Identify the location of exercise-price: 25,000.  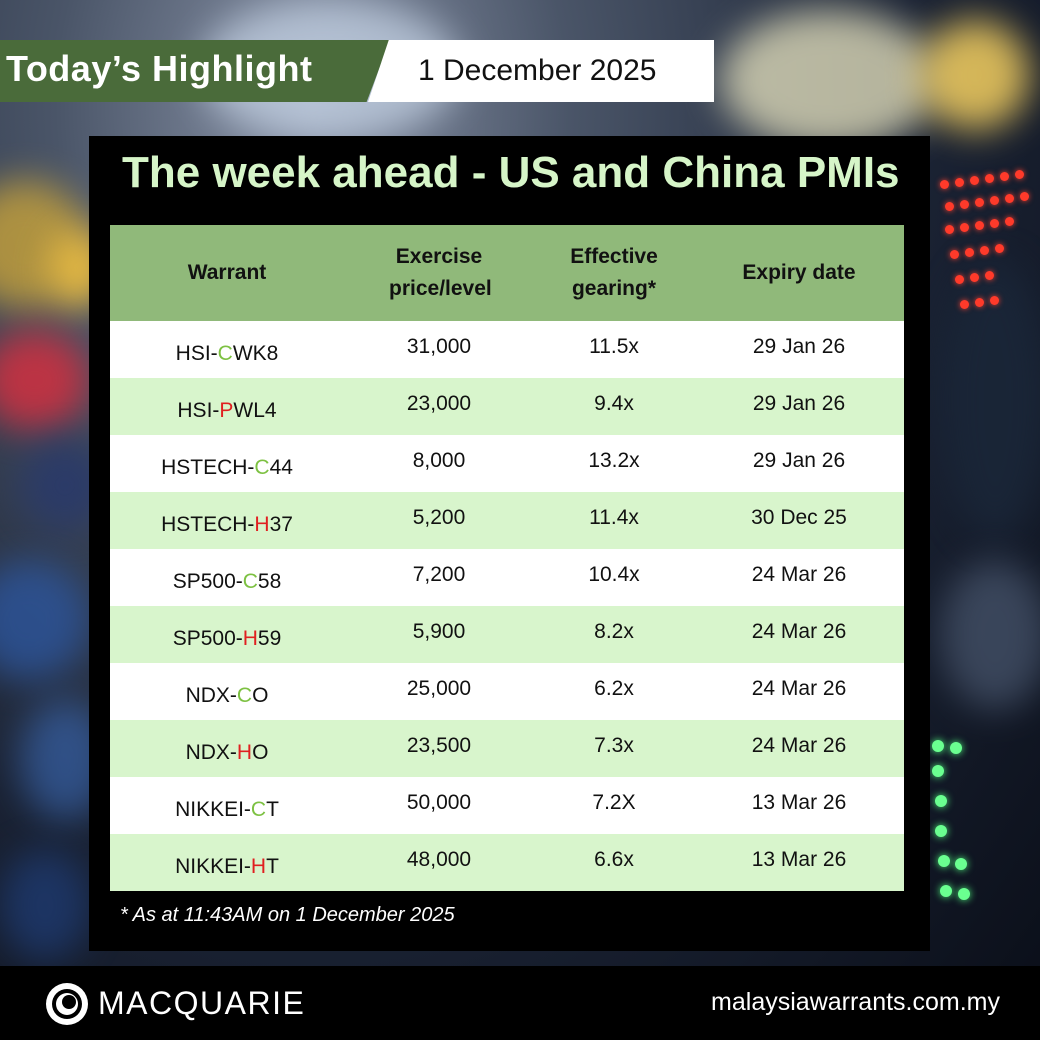
(439, 688).